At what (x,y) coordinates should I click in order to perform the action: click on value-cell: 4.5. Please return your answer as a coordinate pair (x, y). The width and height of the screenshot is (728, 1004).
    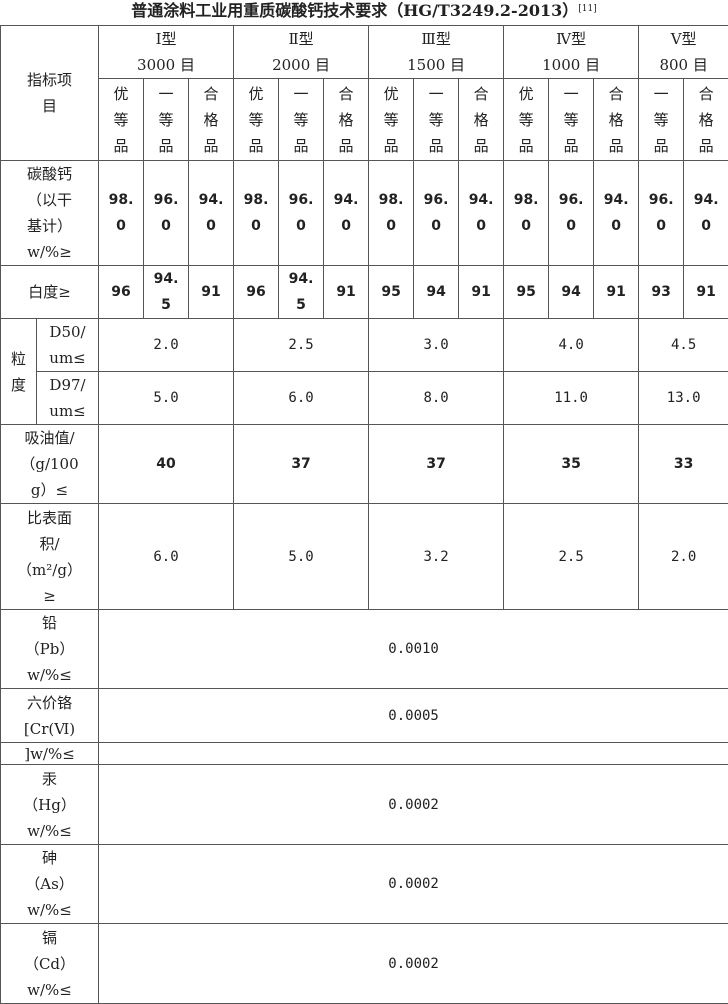
    Looking at the image, I should click on (683, 345).